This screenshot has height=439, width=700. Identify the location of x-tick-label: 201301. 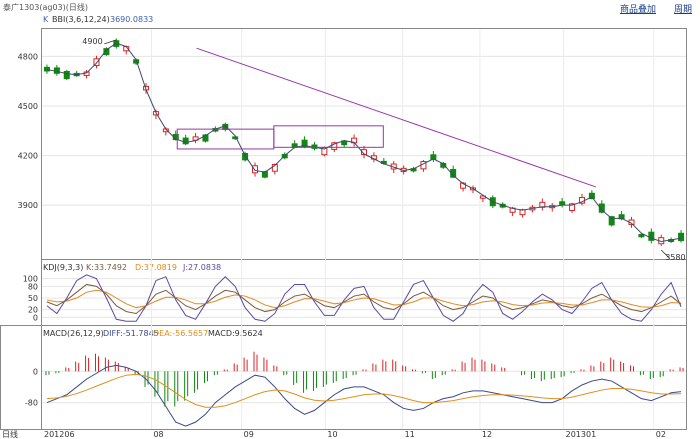
(581, 434).